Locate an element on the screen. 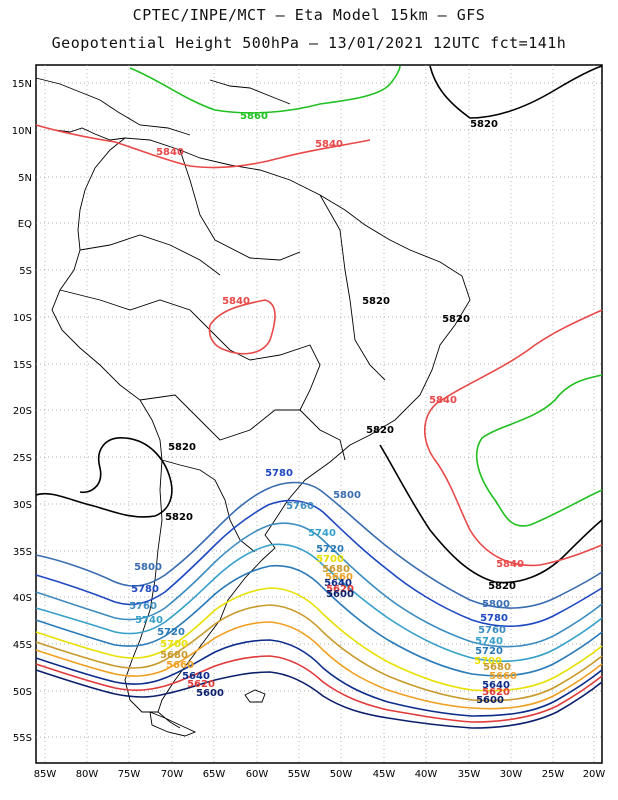  lon-label-30w: 30W is located at coordinates (511, 774).